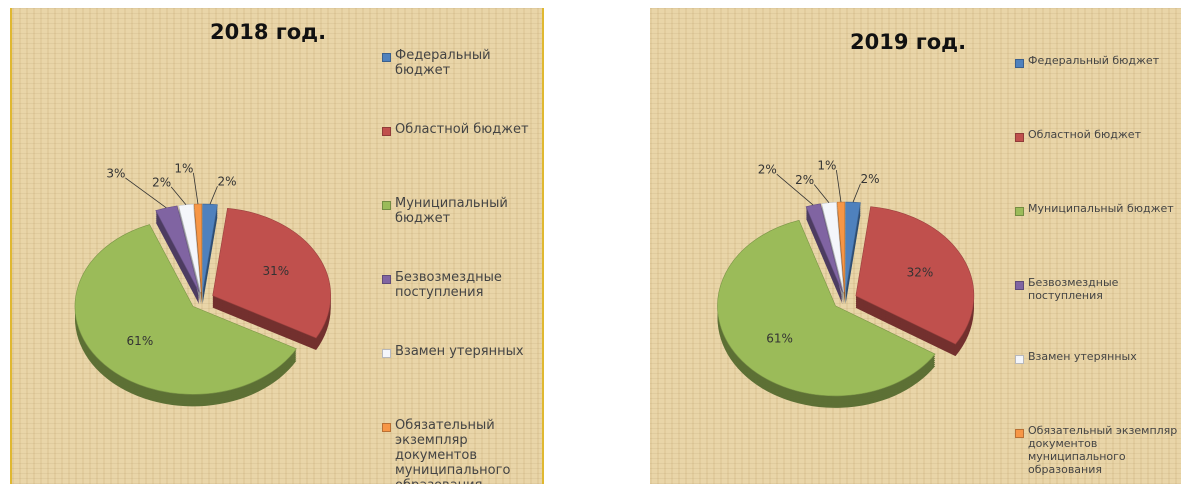 This screenshot has height=484, width=1181. I want to click on pie-chart: 2%31%61%3%2%1%, so click(202, 284).